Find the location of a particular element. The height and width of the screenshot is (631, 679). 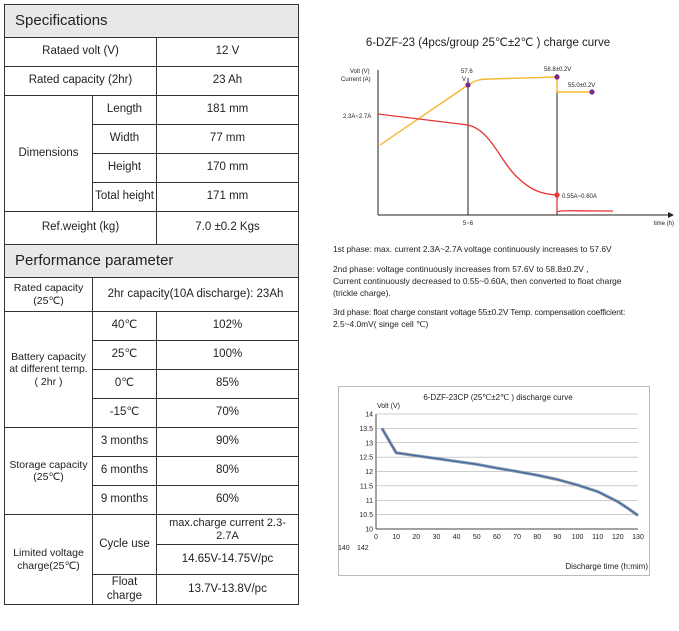

discharge-line is located at coordinates (510, 472).